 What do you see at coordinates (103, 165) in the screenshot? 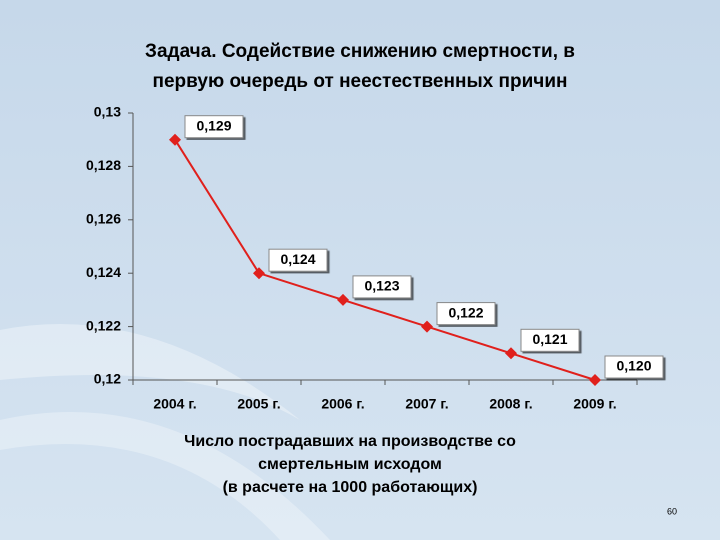
I see `y-tick-label: 0,128` at bounding box center [103, 165].